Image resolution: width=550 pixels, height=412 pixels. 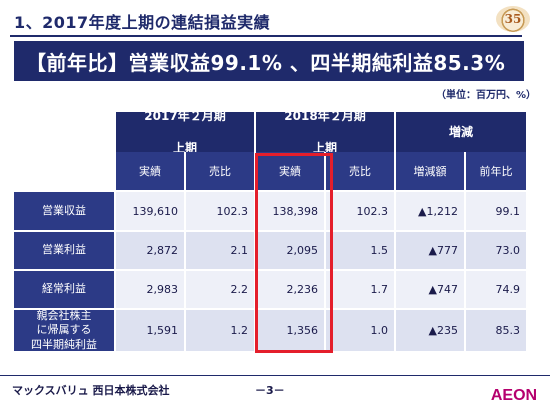 I want to click on page-number: －3－, so click(x=270, y=390).